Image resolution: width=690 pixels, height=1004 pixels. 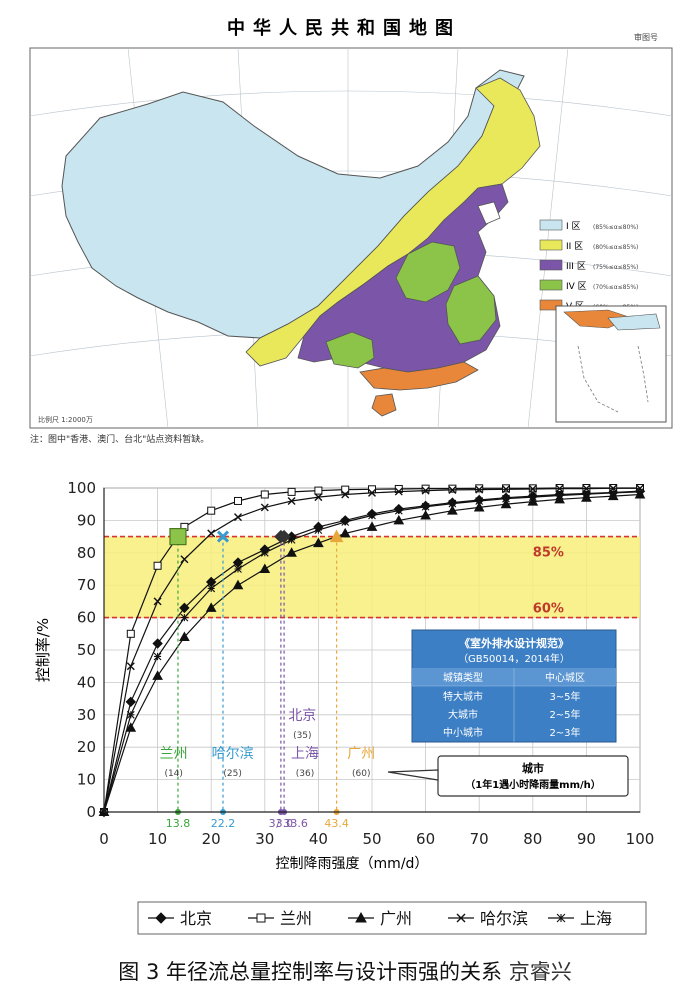 What do you see at coordinates (640, 839) in the screenshot?
I see `x-tick-label: 100` at bounding box center [640, 839].